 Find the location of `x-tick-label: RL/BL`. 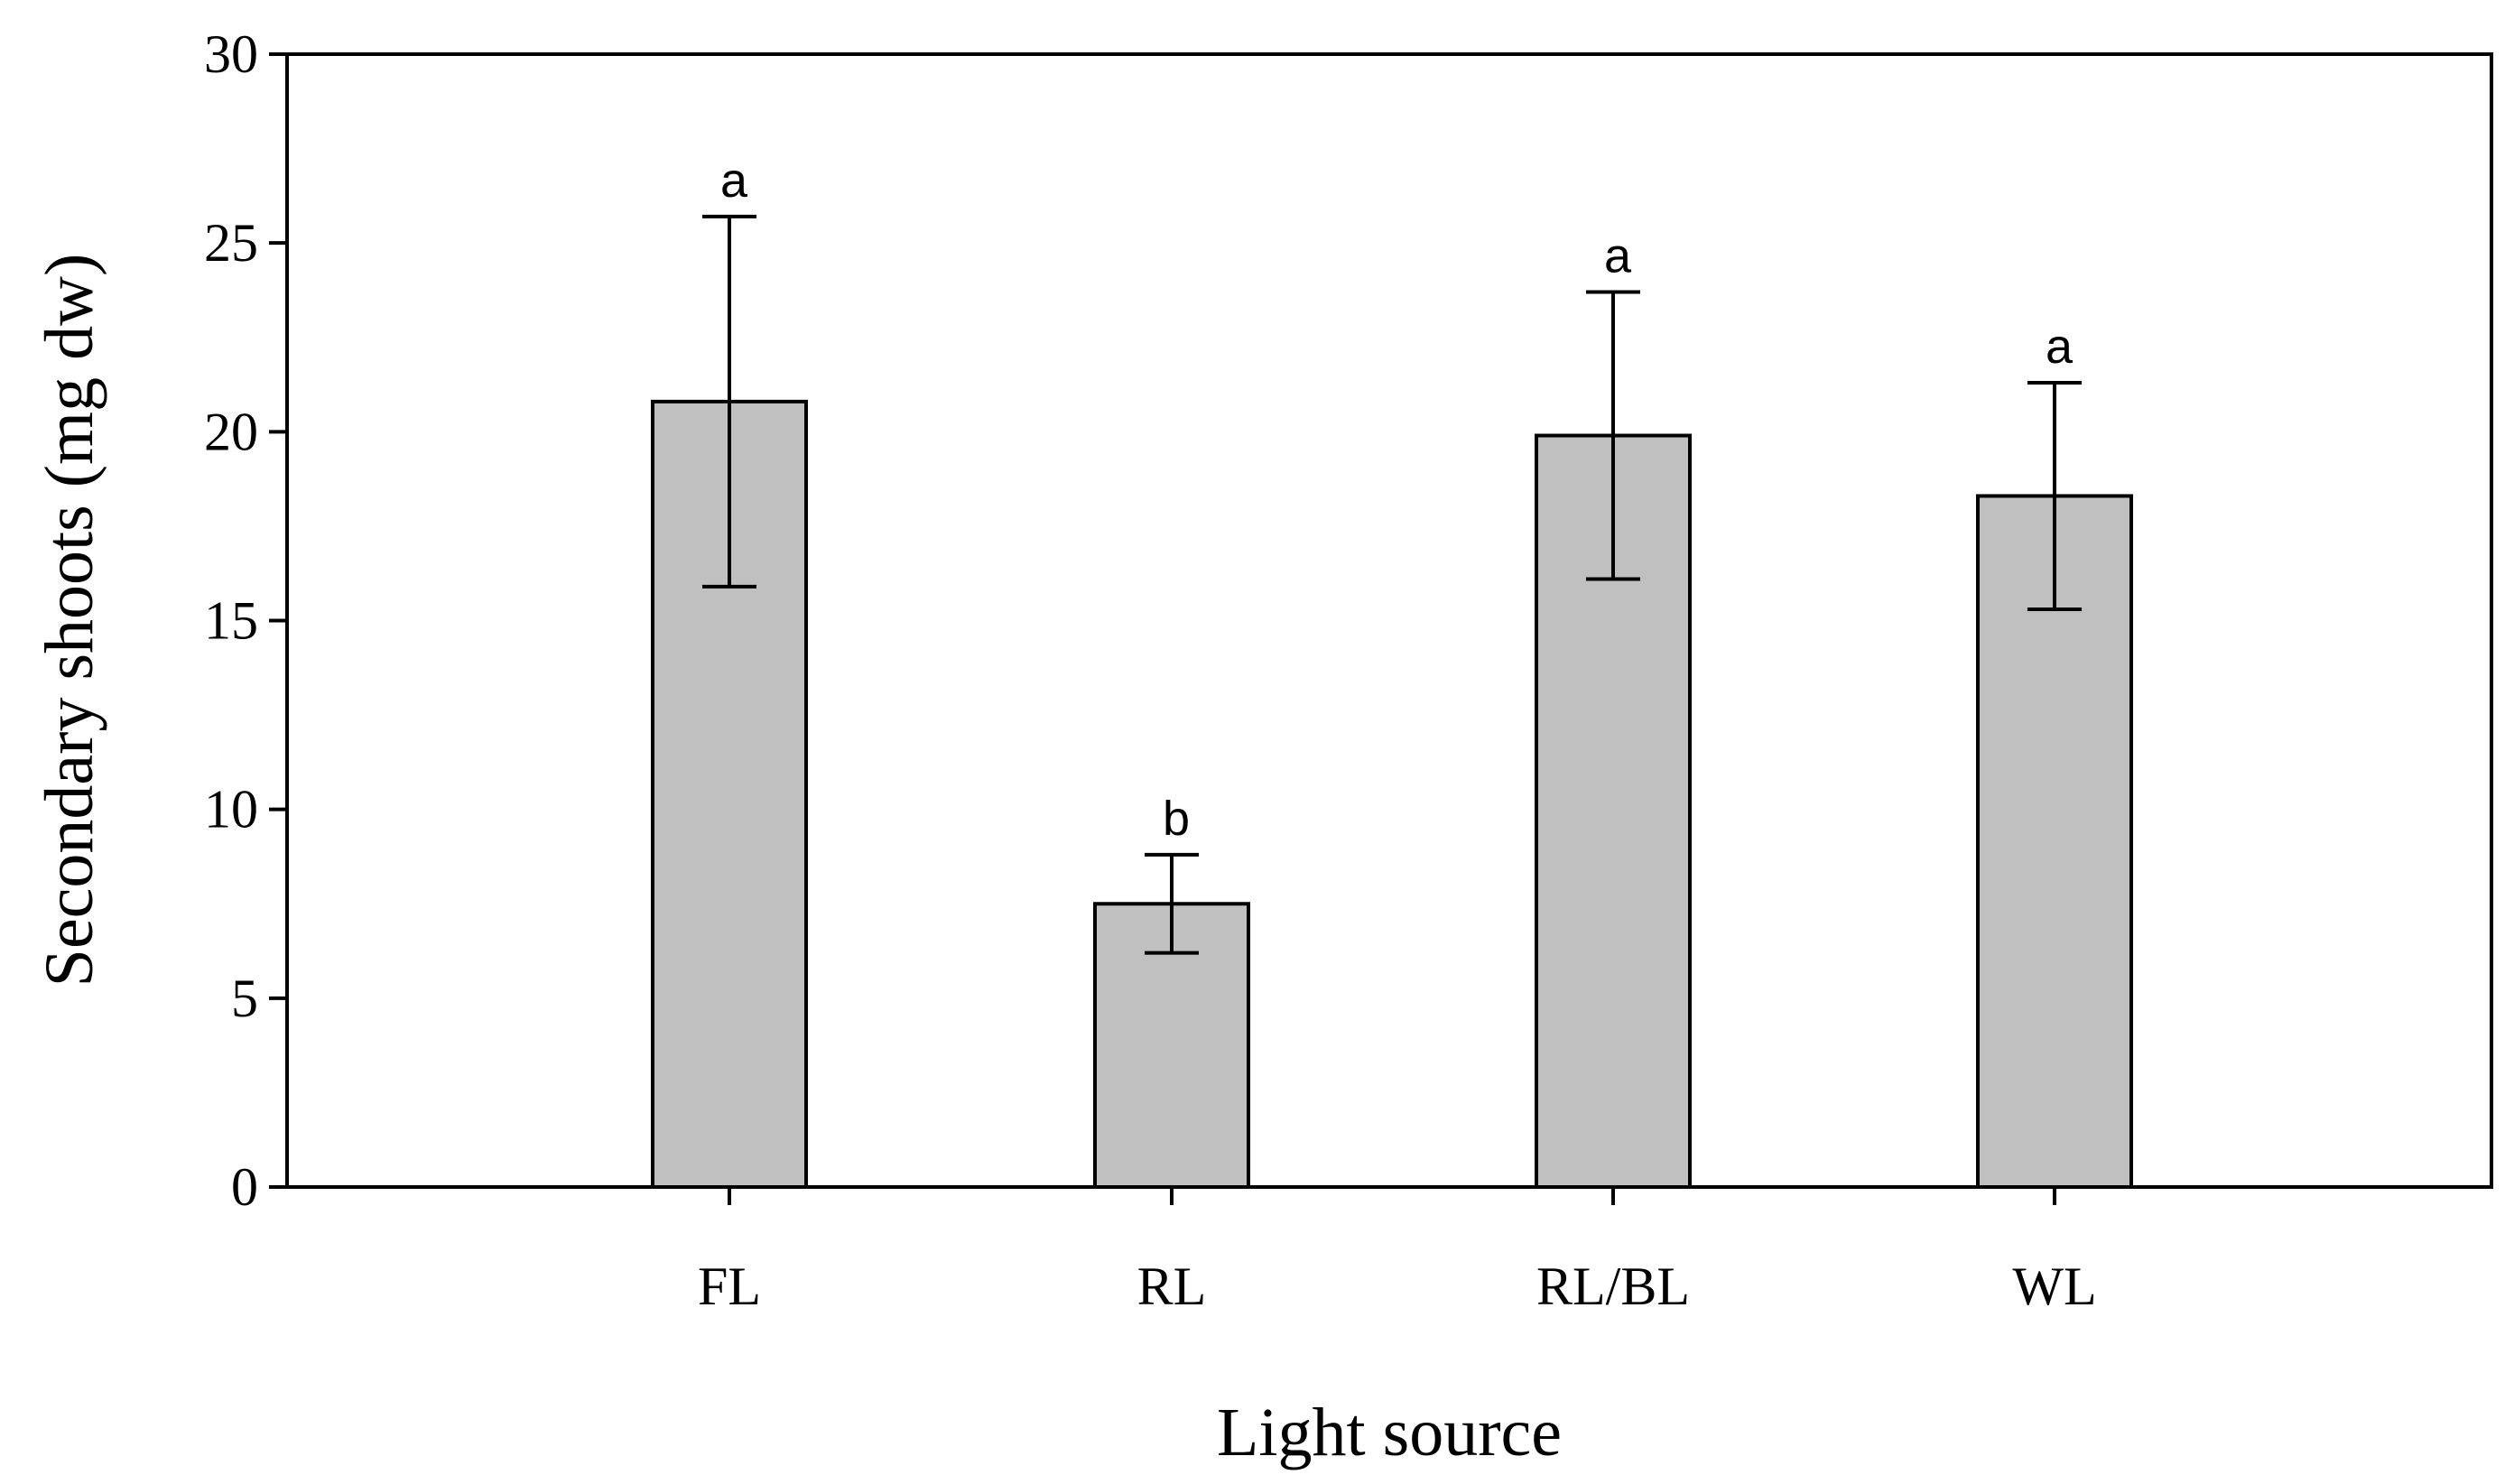

x-tick-label: RL/BL is located at coordinates (1613, 1287).